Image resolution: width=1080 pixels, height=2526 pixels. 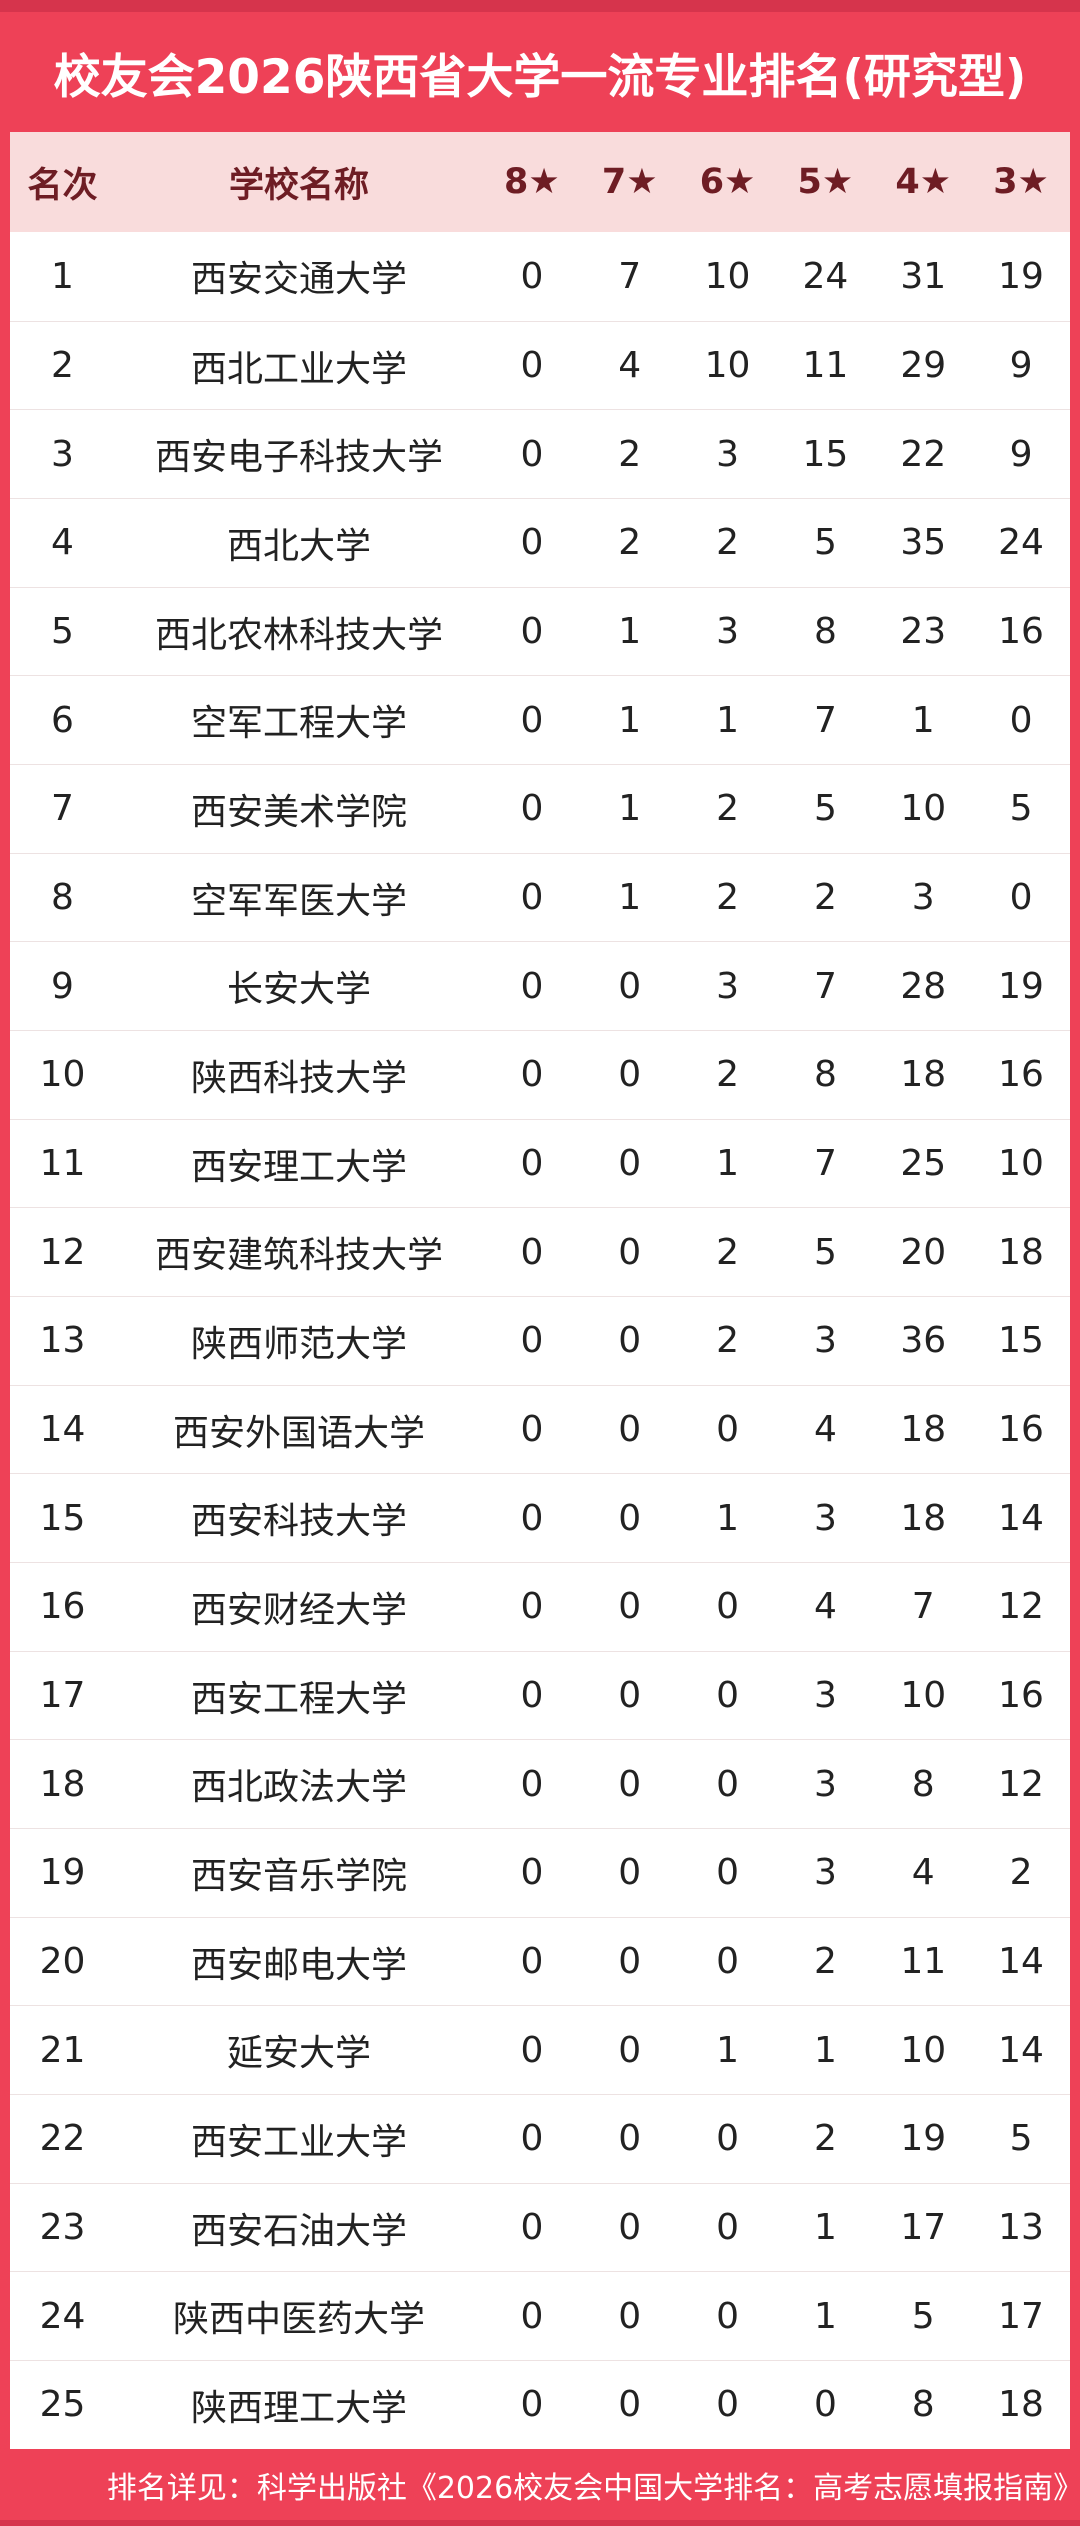 I want to click on table-row: 10 陕西科技大学 0 0 2 8 18 16, so click(x=540, y=1074).